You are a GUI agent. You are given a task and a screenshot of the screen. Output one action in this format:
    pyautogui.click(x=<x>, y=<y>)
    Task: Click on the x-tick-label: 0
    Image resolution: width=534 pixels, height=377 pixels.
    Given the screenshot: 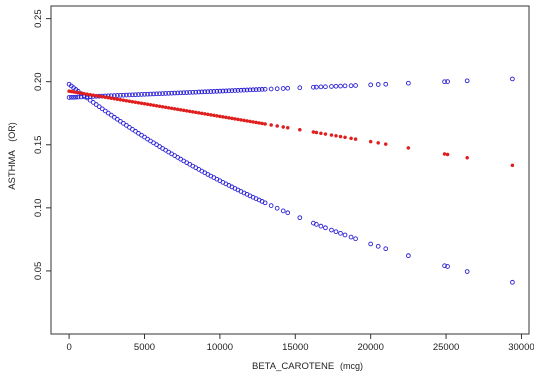 What is the action you would take?
    pyautogui.click(x=68, y=347)
    